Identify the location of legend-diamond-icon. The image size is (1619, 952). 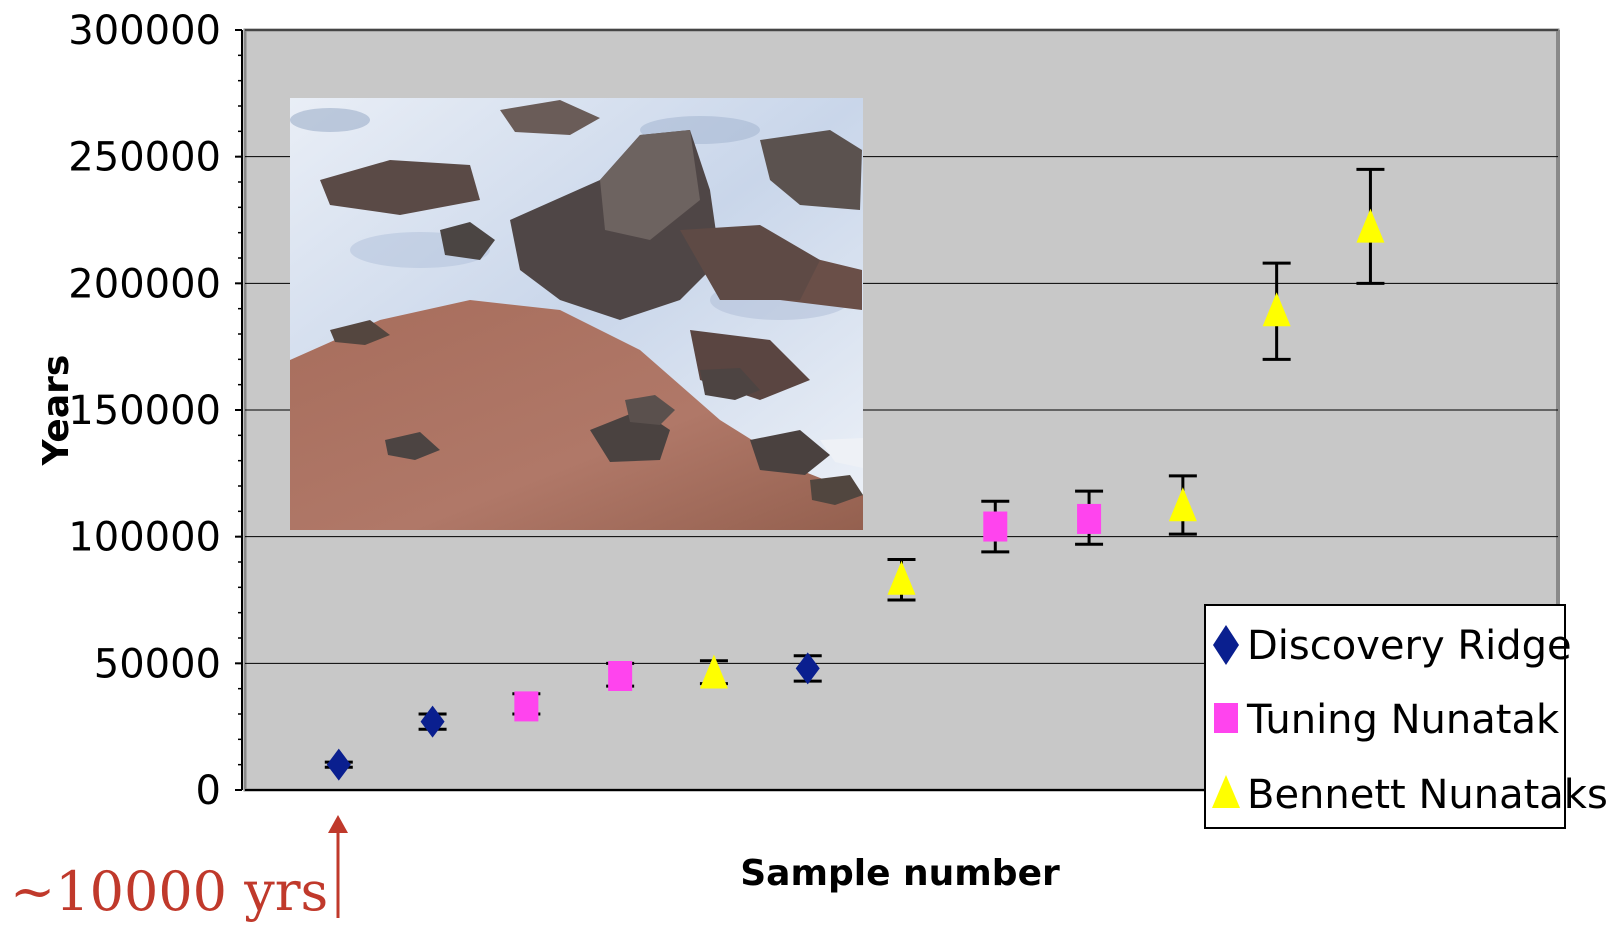
(1226, 645).